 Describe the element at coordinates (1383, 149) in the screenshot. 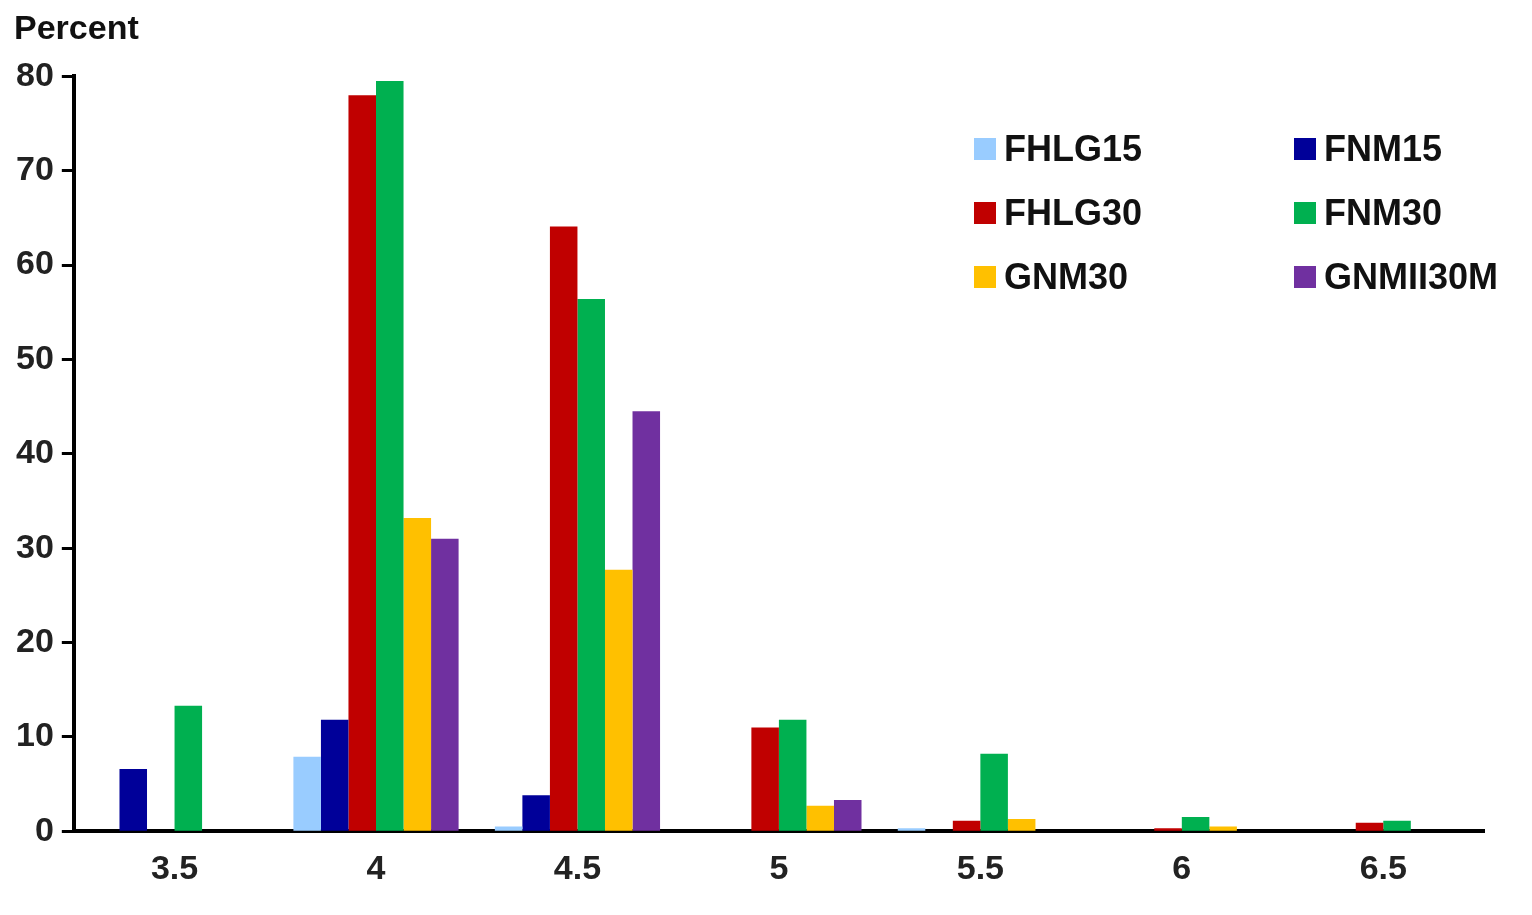

I see `legend-label: FNM15` at that location.